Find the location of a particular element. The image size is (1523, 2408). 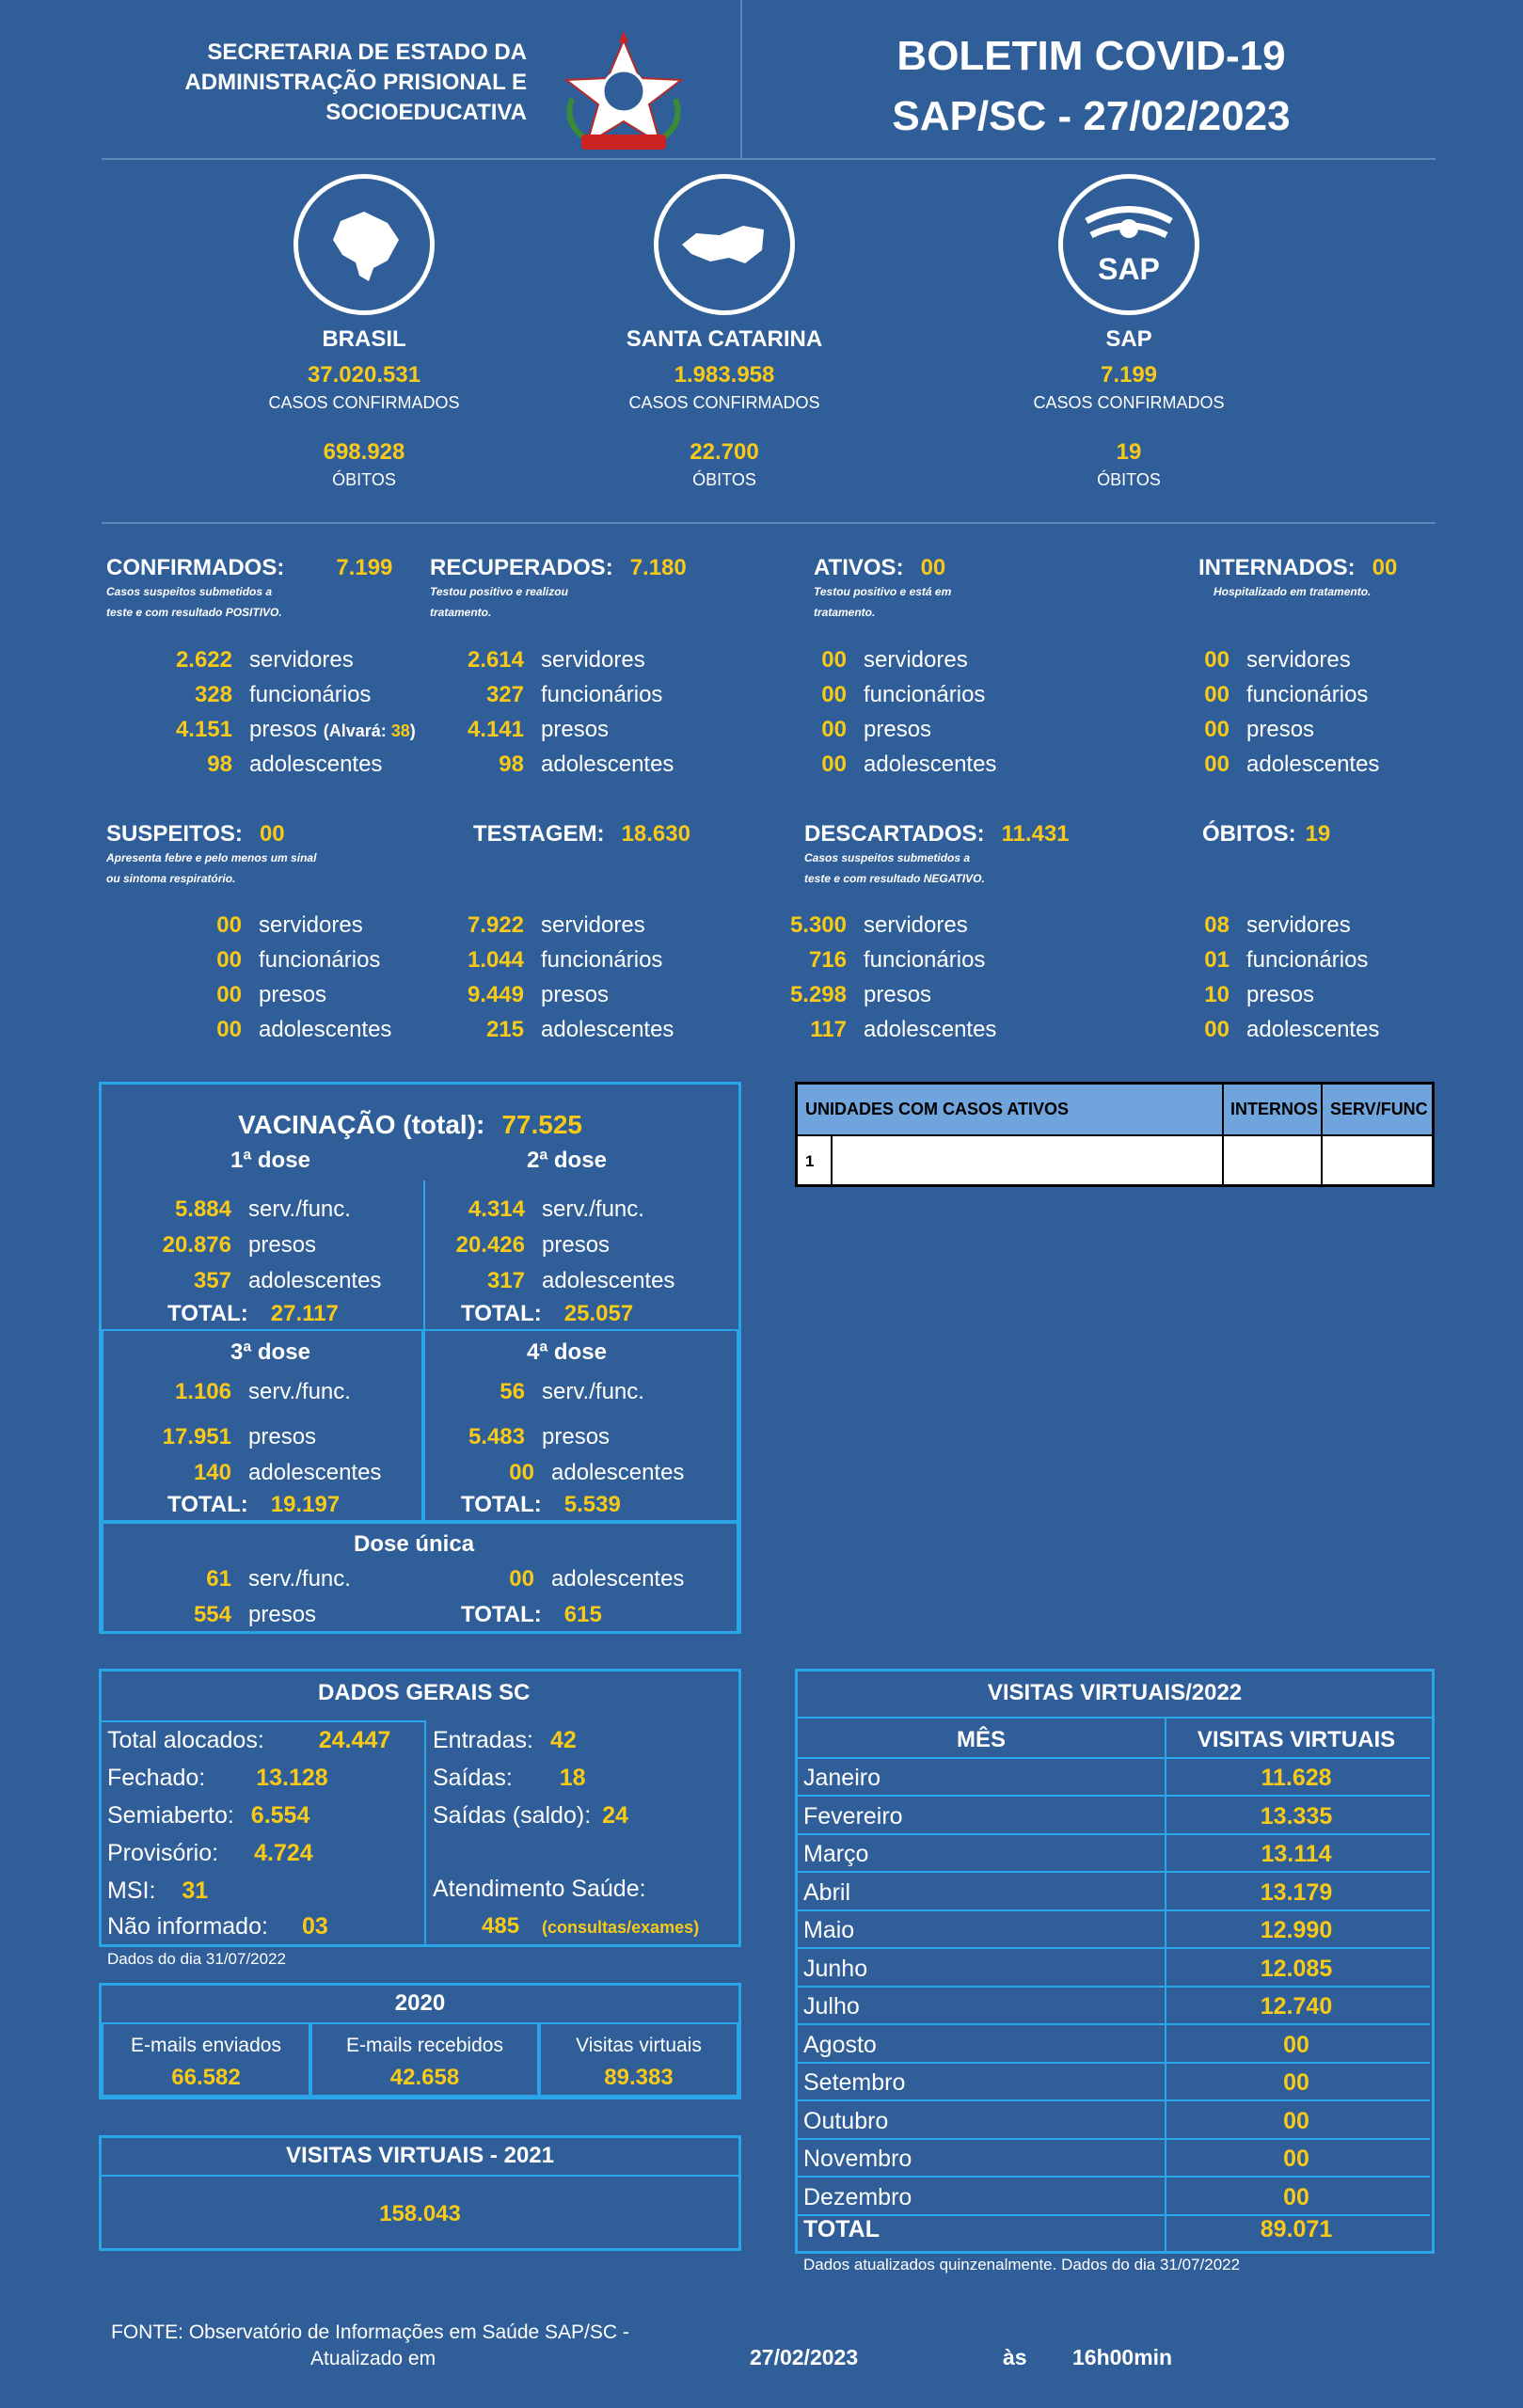

internados-servidores: 00 servidores is located at coordinates (1277, 660).